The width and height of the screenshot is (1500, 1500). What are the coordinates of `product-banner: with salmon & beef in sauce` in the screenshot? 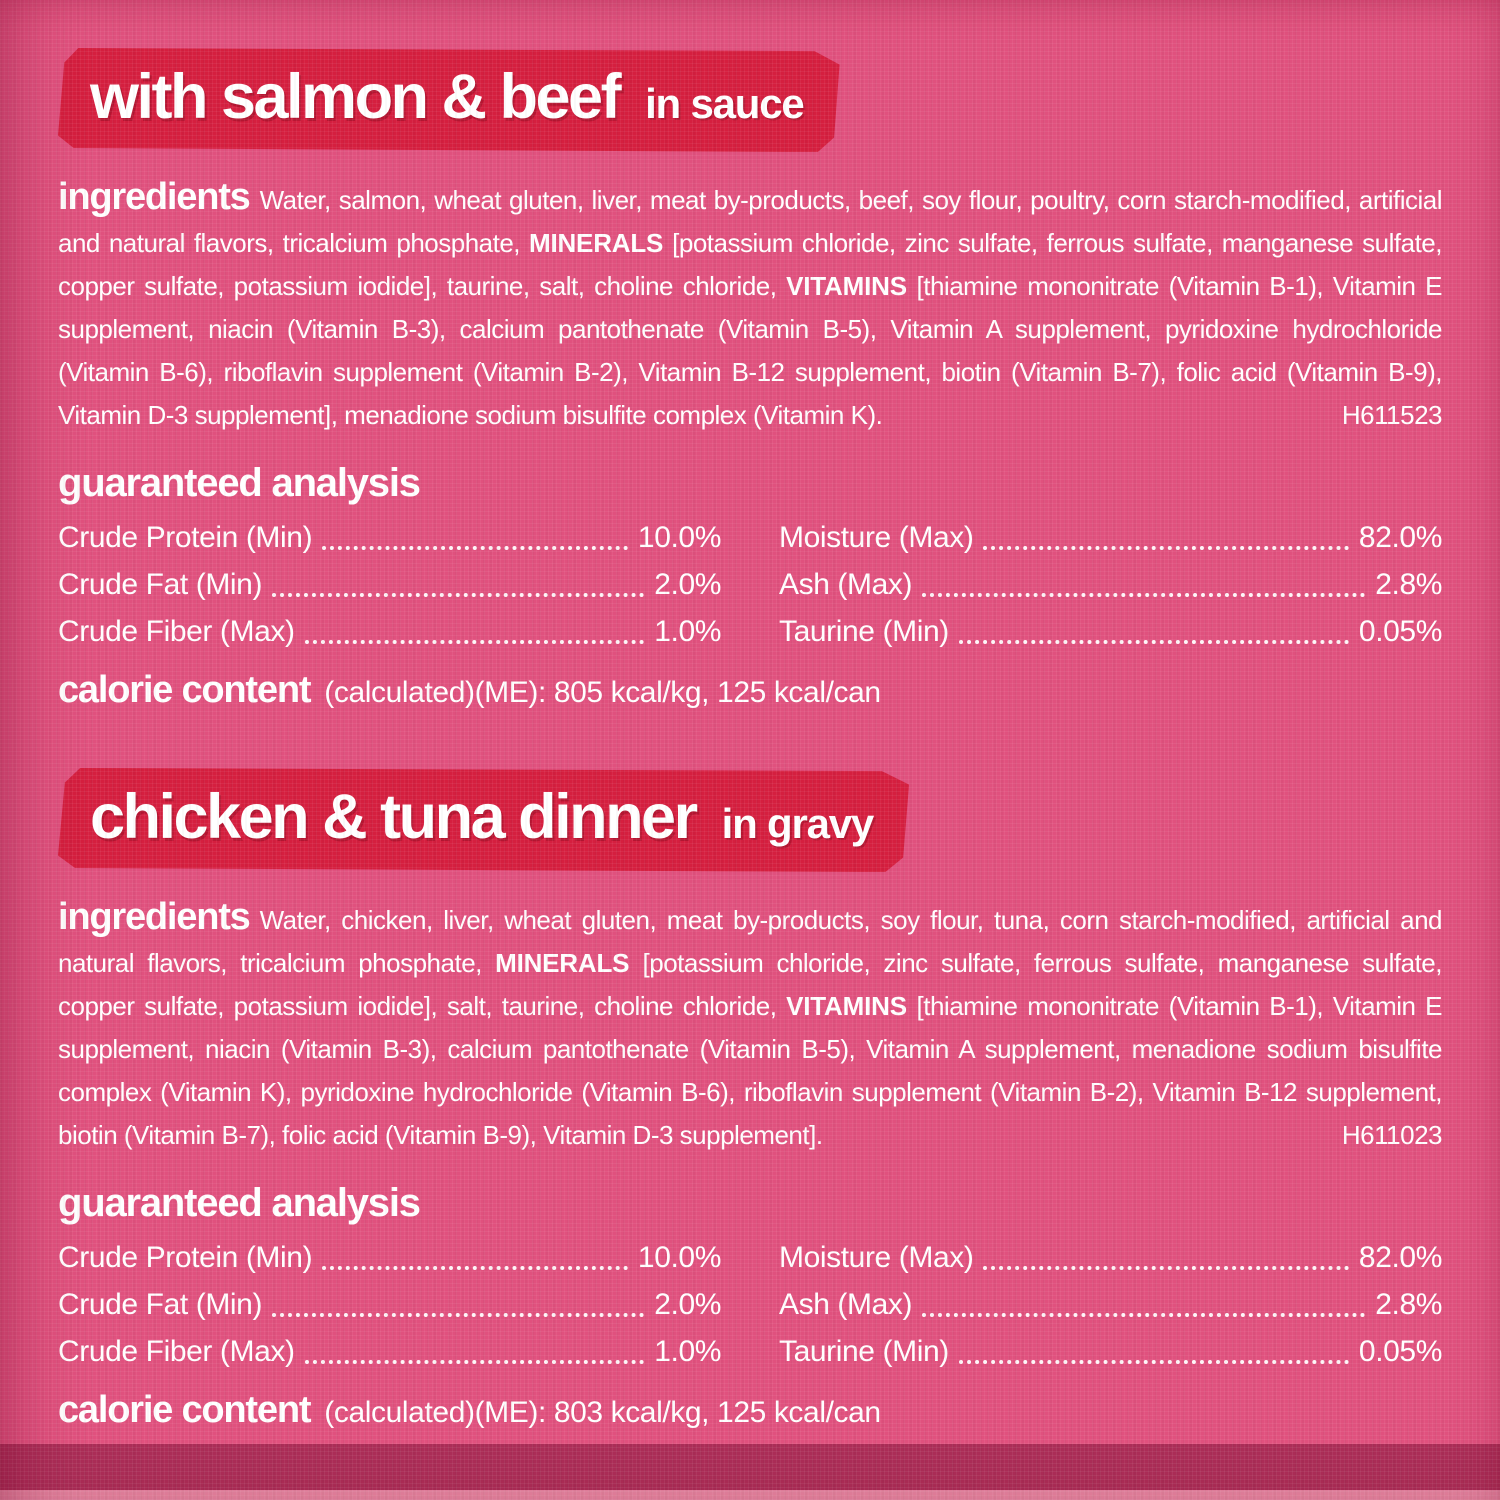 It's located at (449, 100).